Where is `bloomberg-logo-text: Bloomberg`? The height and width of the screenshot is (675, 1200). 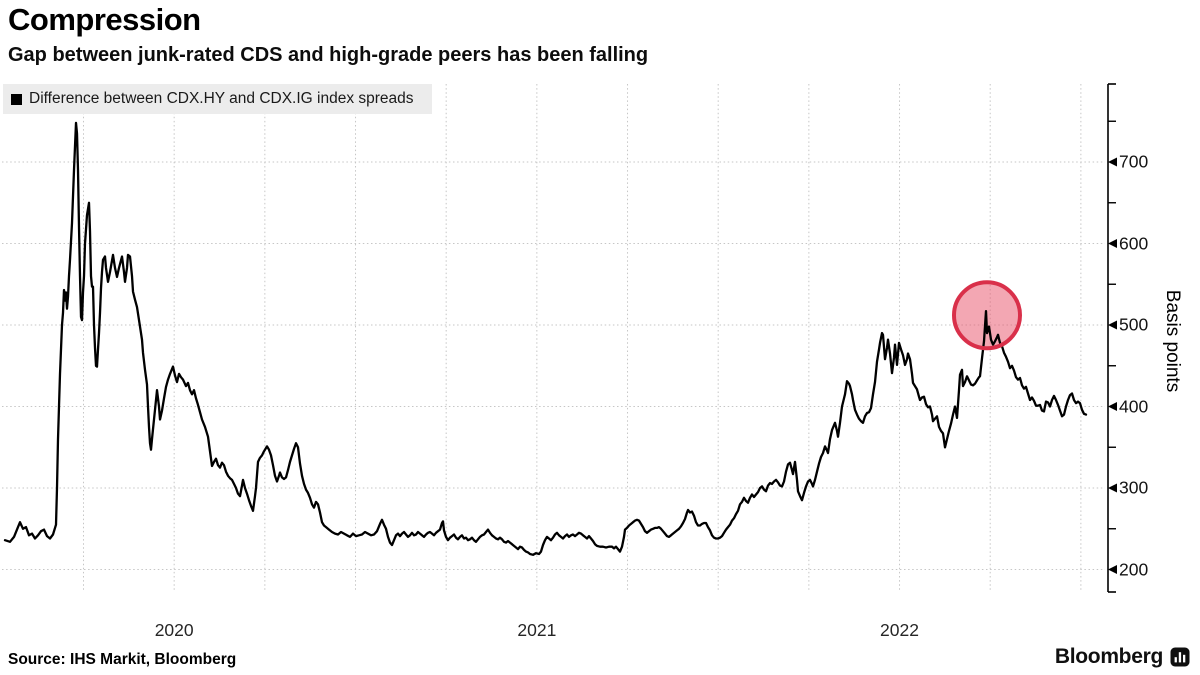
bloomberg-logo-text: Bloomberg is located at coordinates (1108, 656).